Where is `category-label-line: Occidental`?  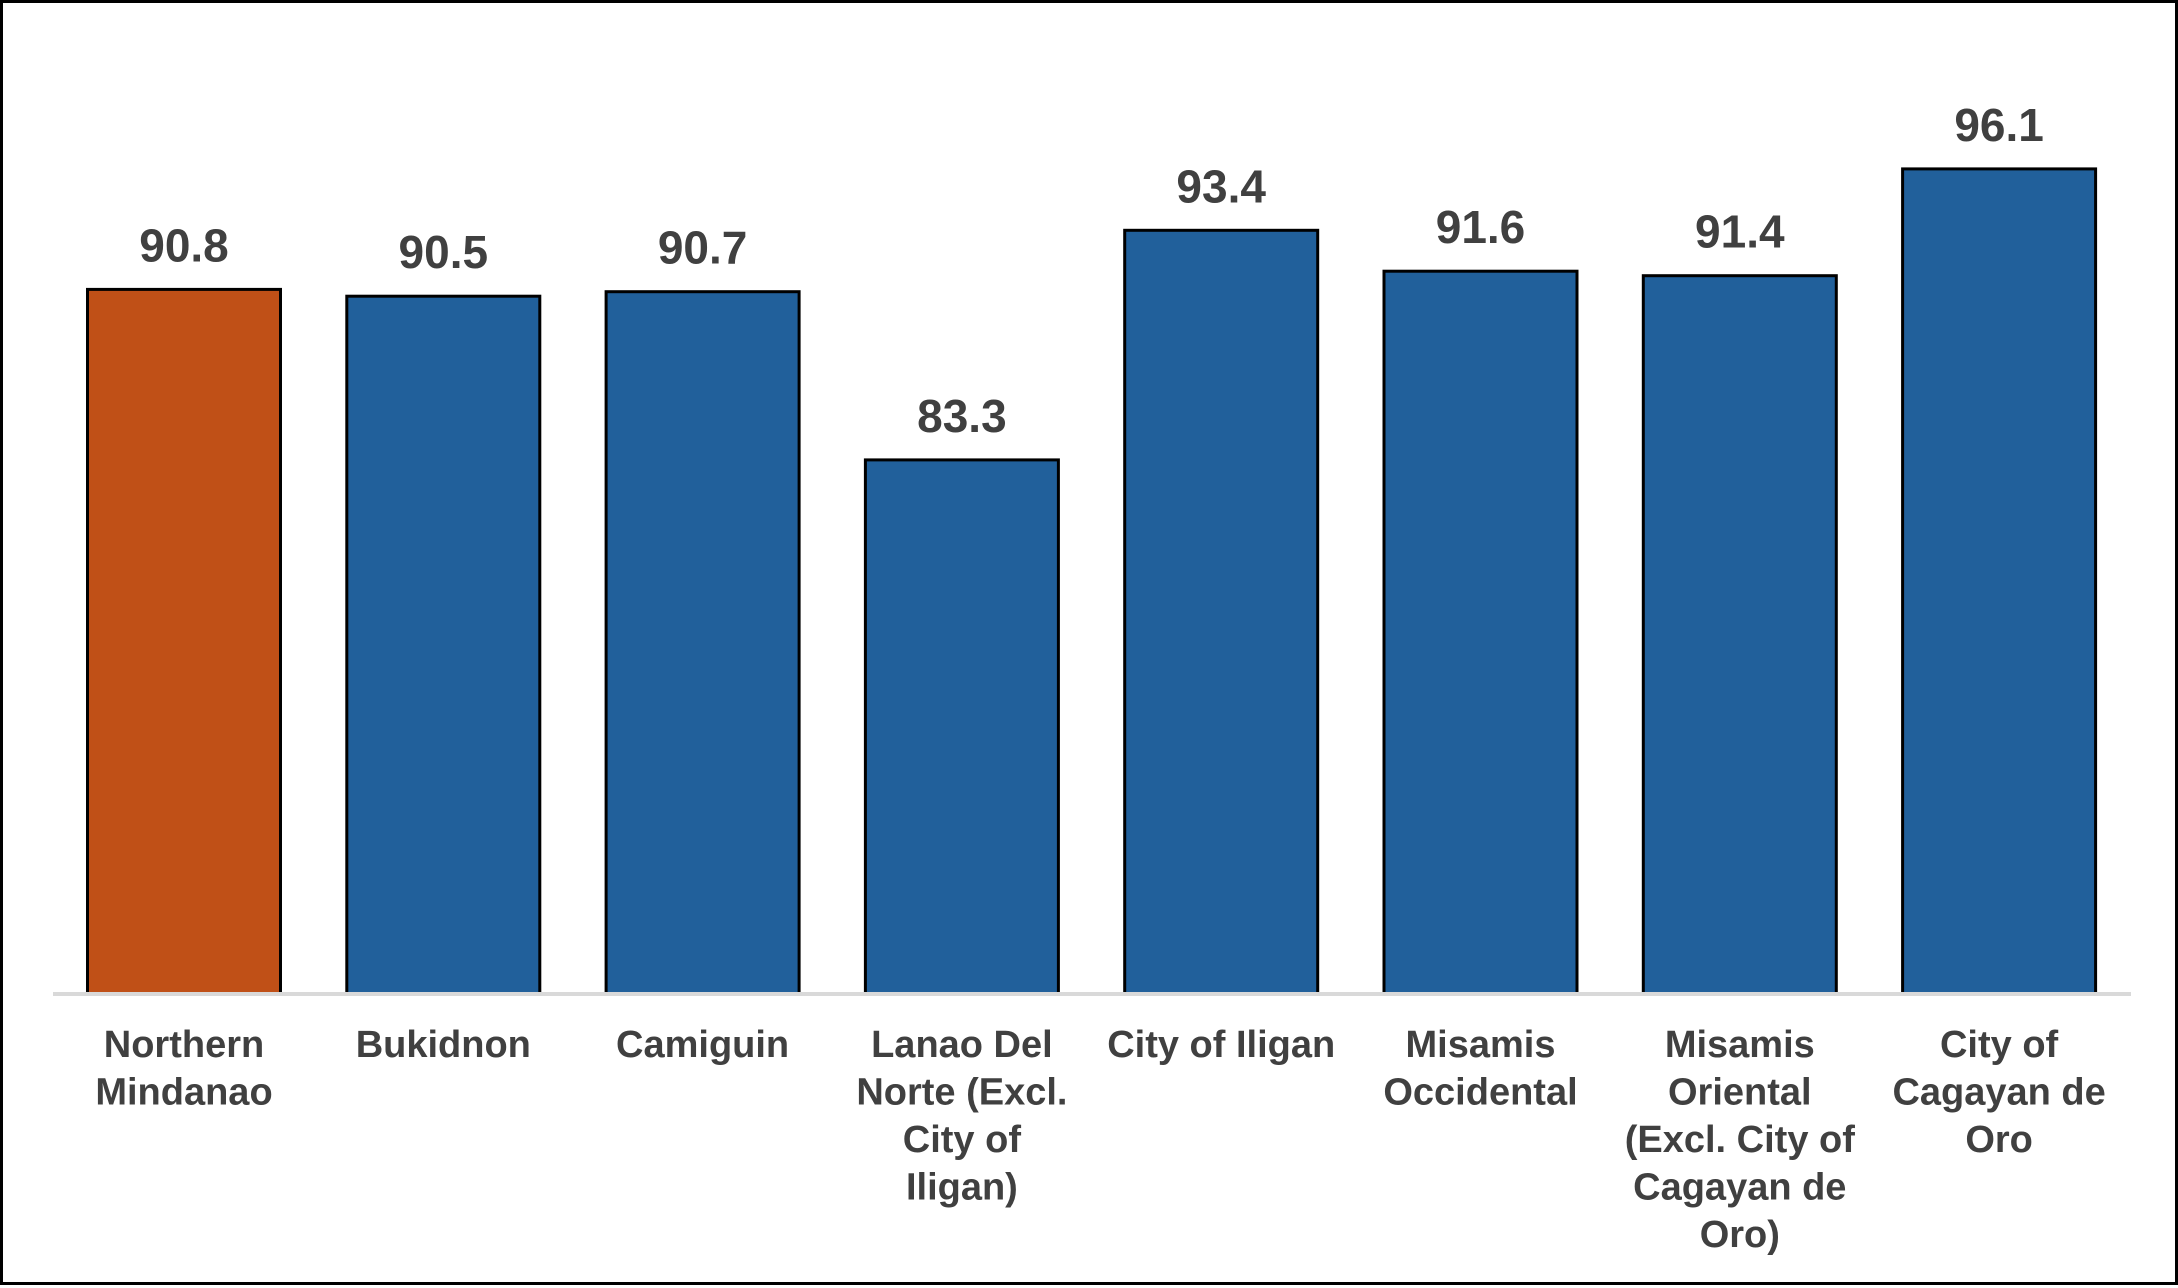
category-label-line: Occidental is located at coordinates (1480, 1093).